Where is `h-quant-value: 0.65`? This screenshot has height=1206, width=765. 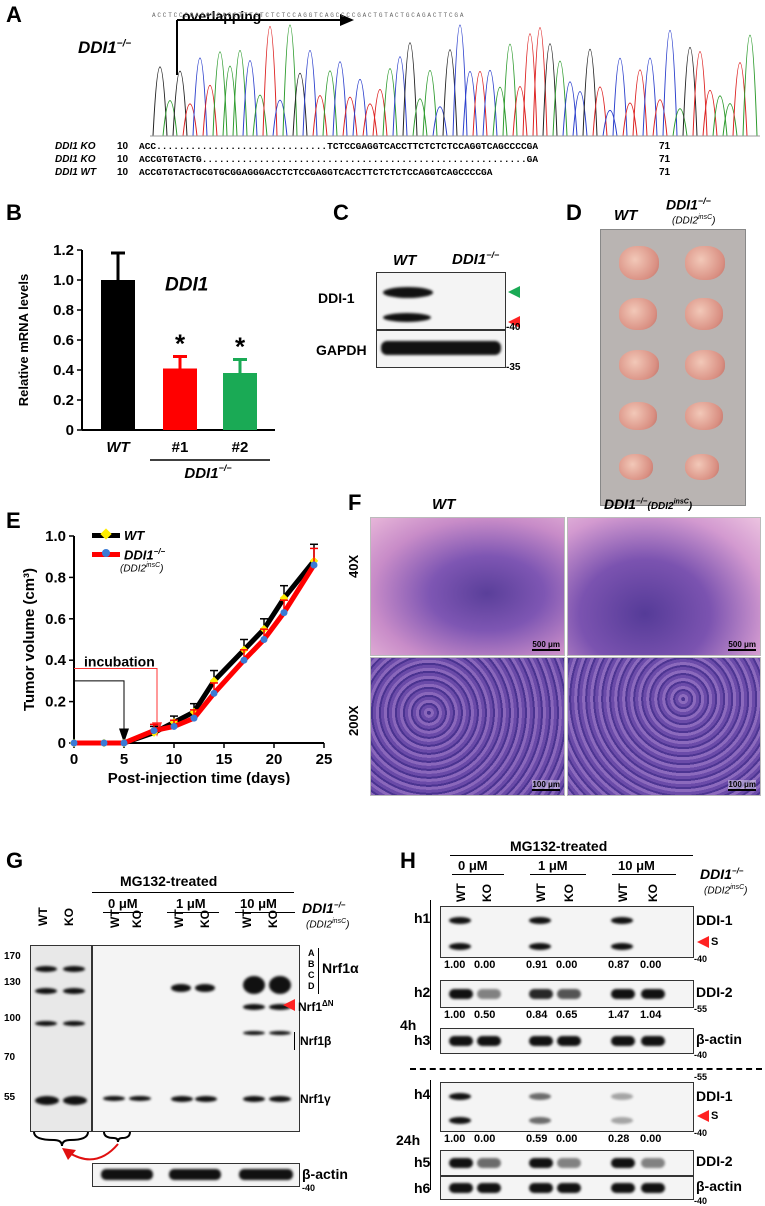
h-quant-value: 0.65 is located at coordinates (567, 1015).